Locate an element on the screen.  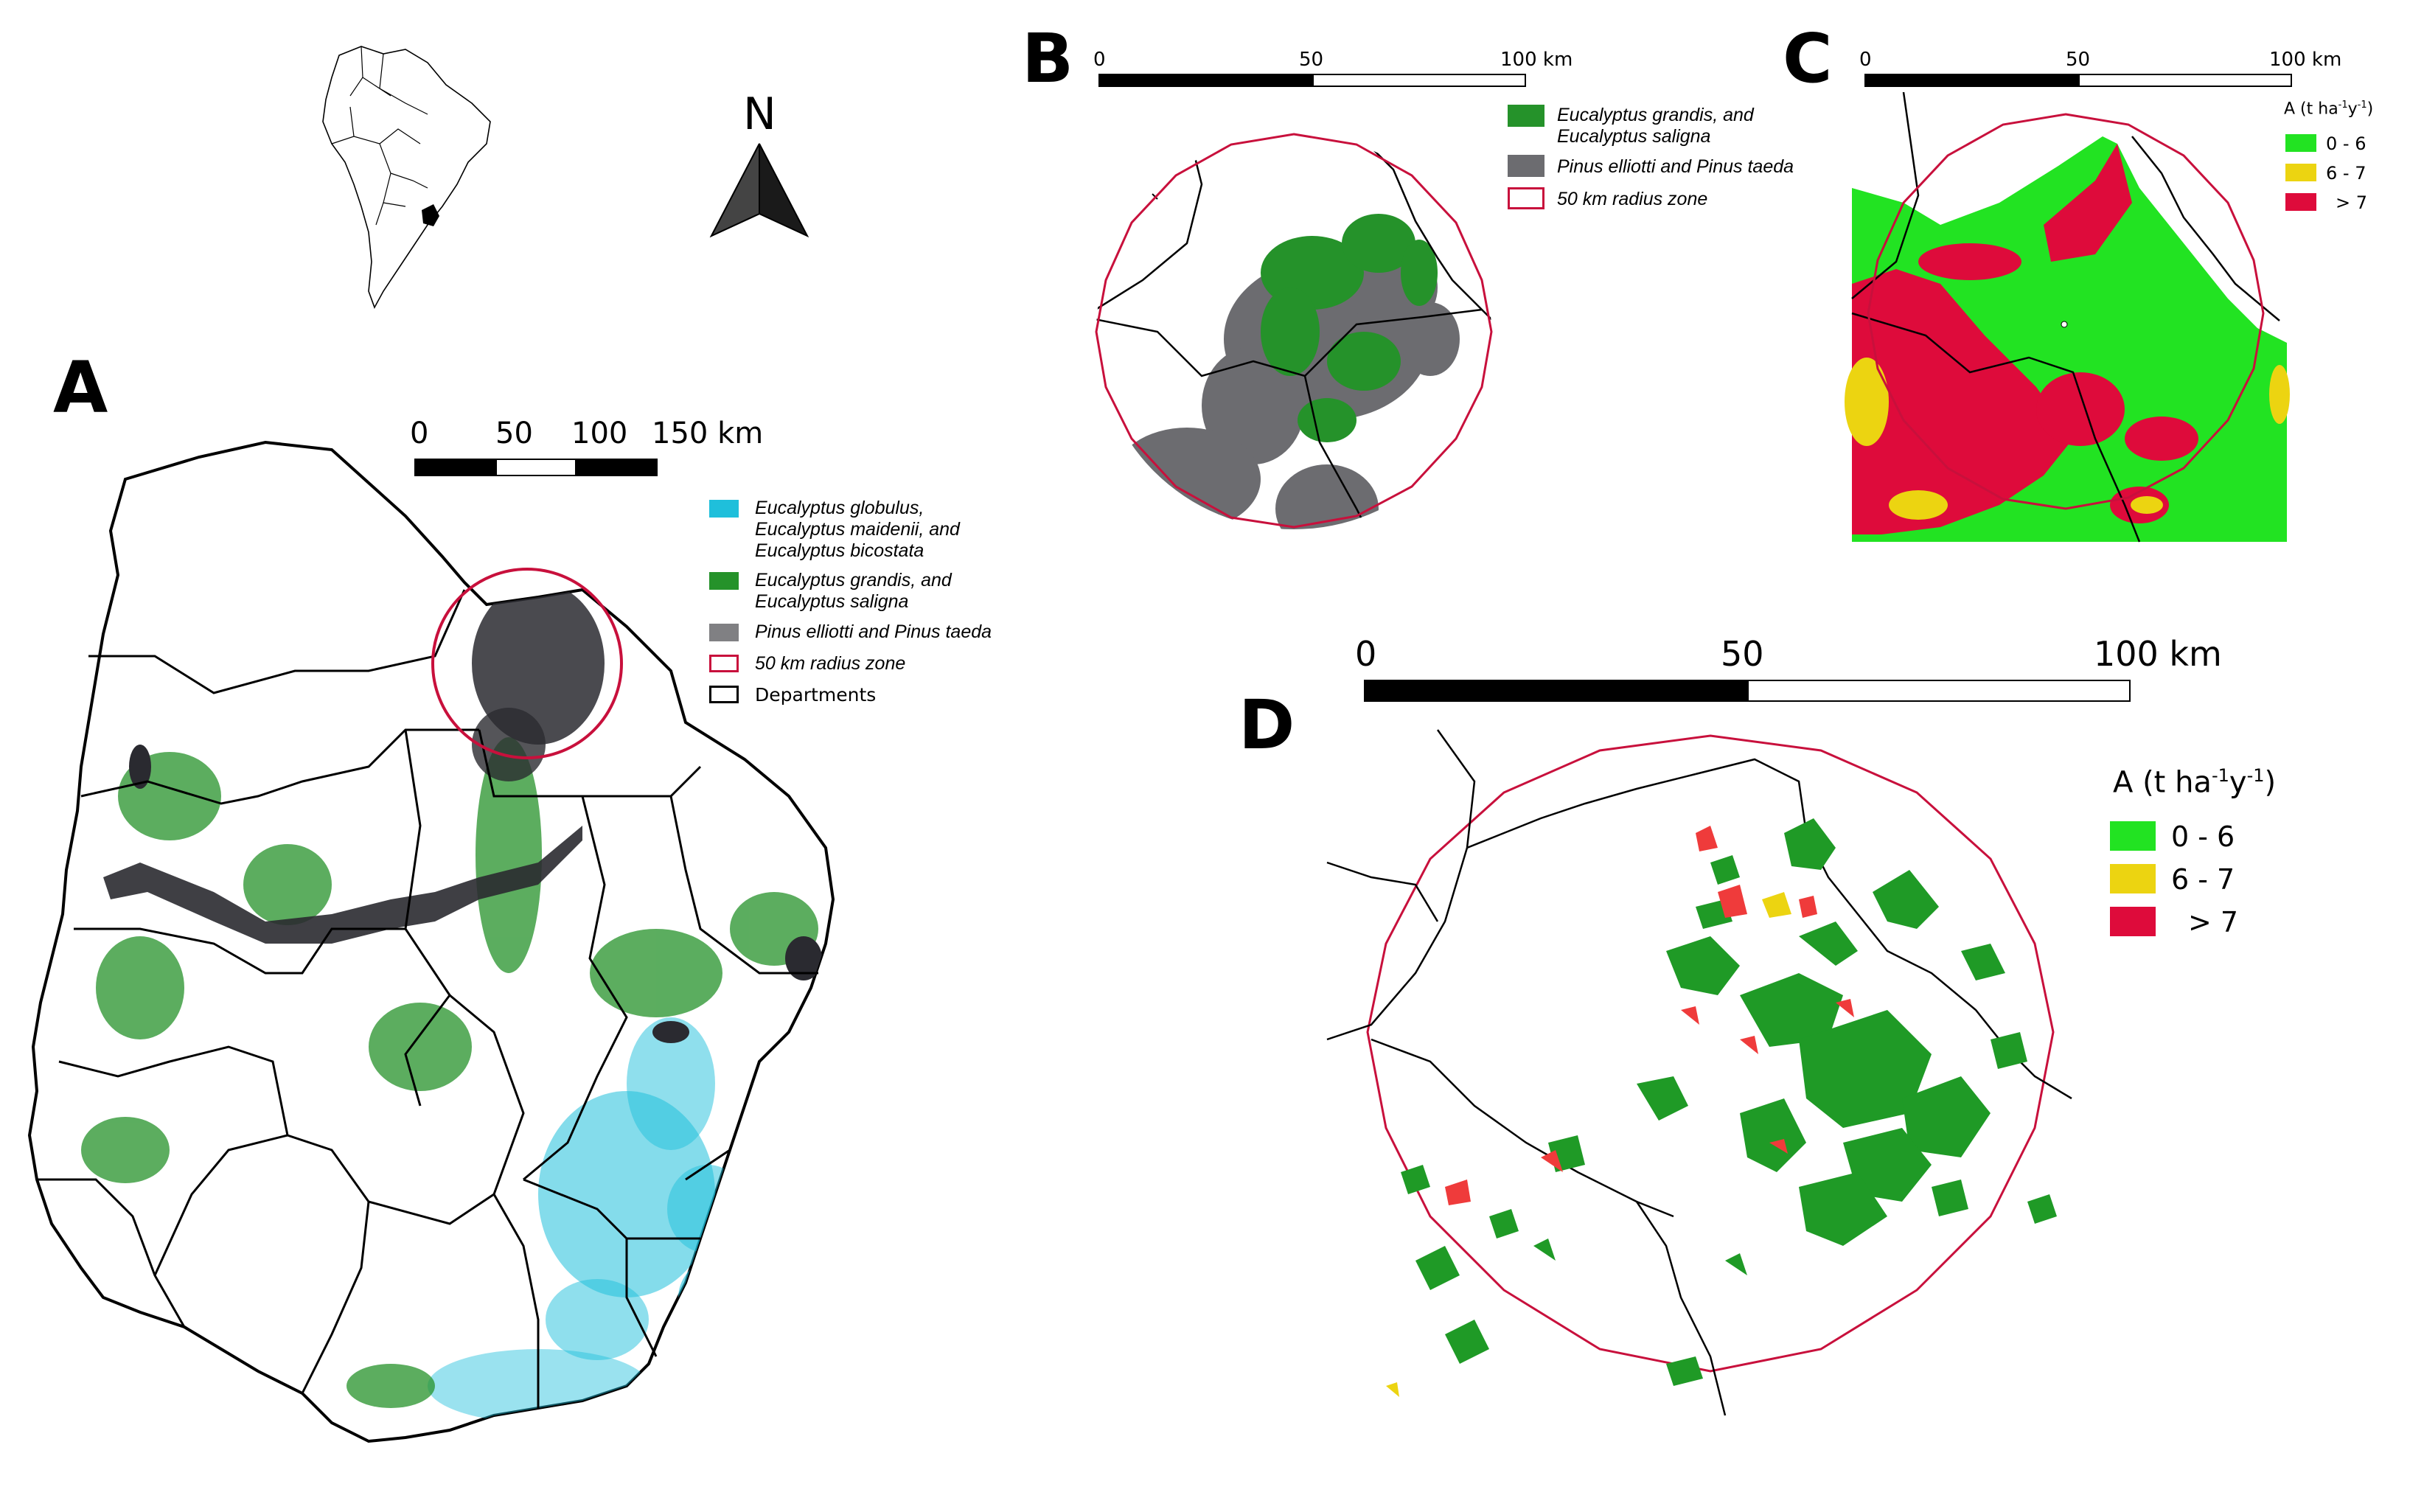
pinus-patches is located at coordinates (463, 812).